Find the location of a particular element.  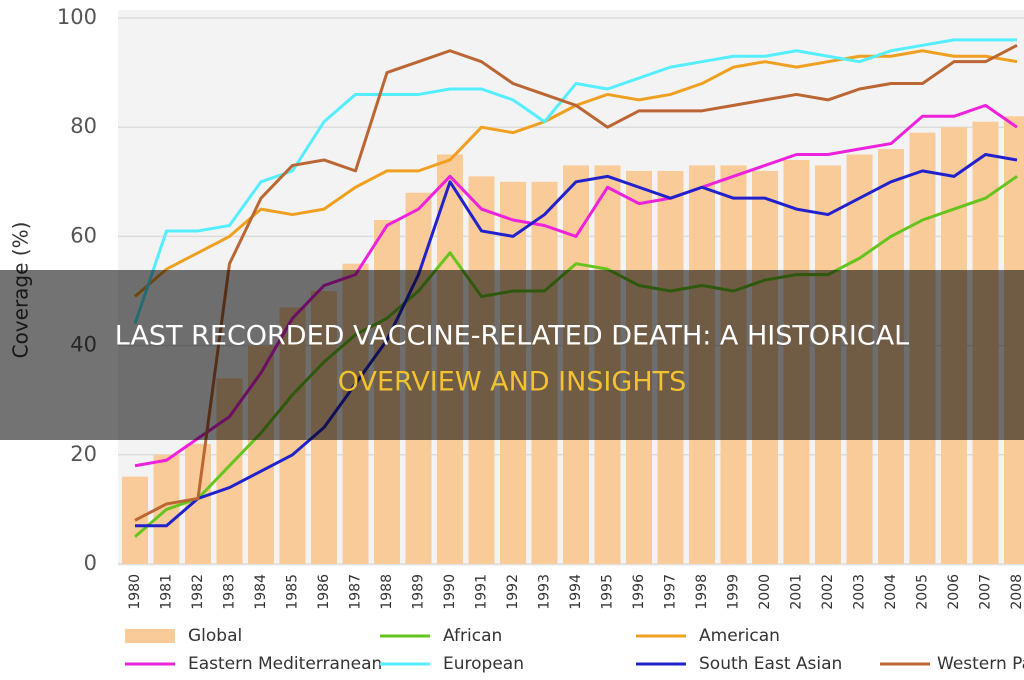

x-tick-label: 1995 is located at coordinates (608, 592).